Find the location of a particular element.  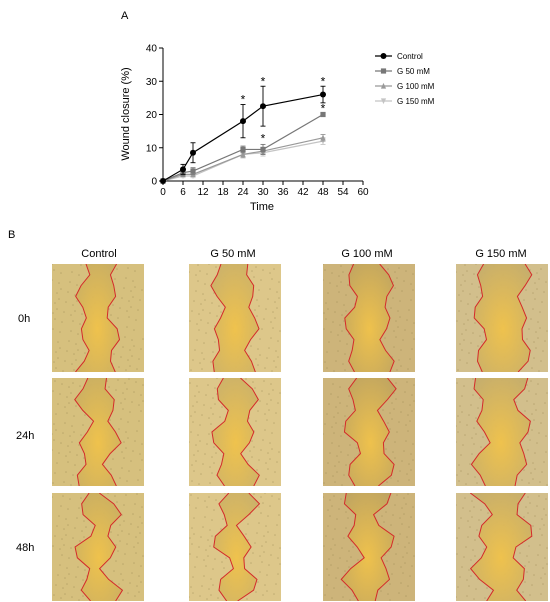

x-tick-label: 24 is located at coordinates (243, 192).